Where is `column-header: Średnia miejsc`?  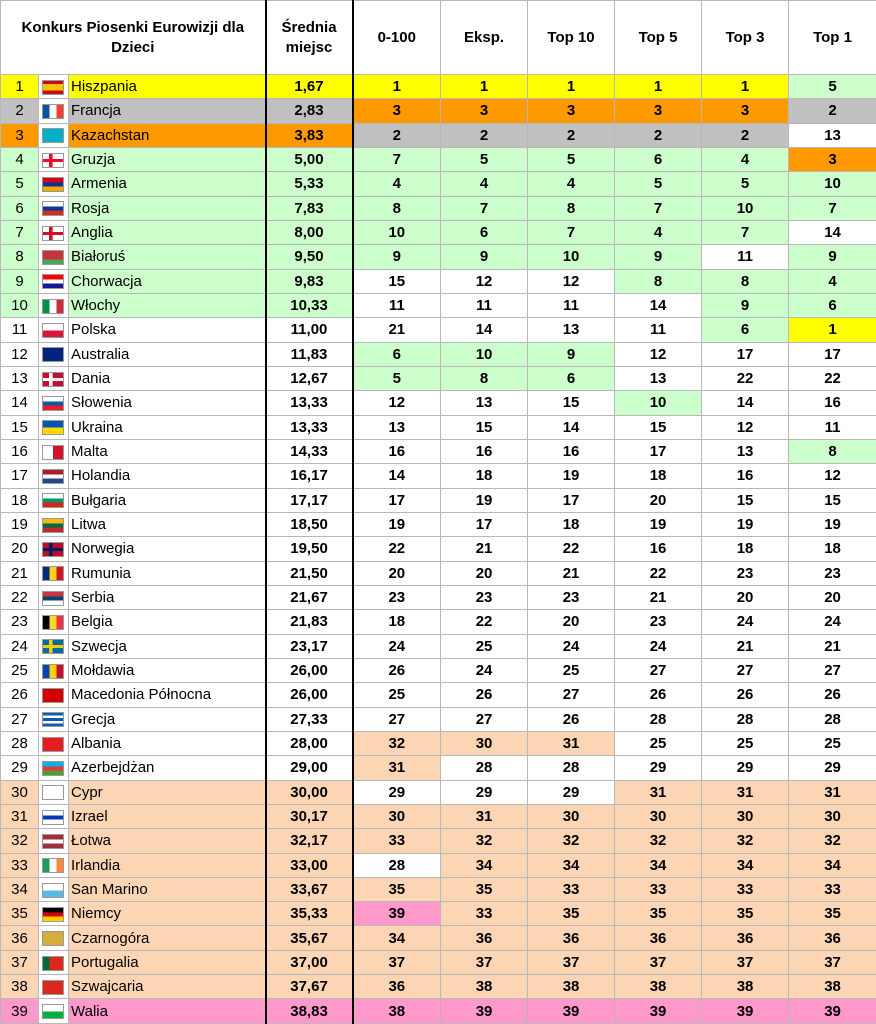 column-header: Średnia miejsc is located at coordinates (309, 37).